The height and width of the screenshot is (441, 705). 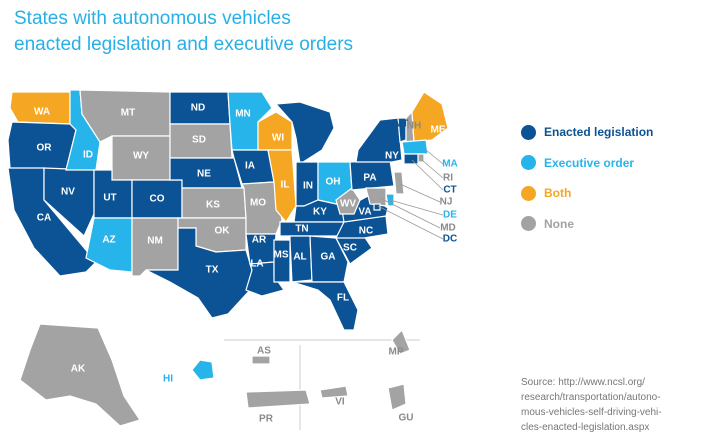 What do you see at coordinates (399, 183) in the screenshot?
I see `state-nj` at bounding box center [399, 183].